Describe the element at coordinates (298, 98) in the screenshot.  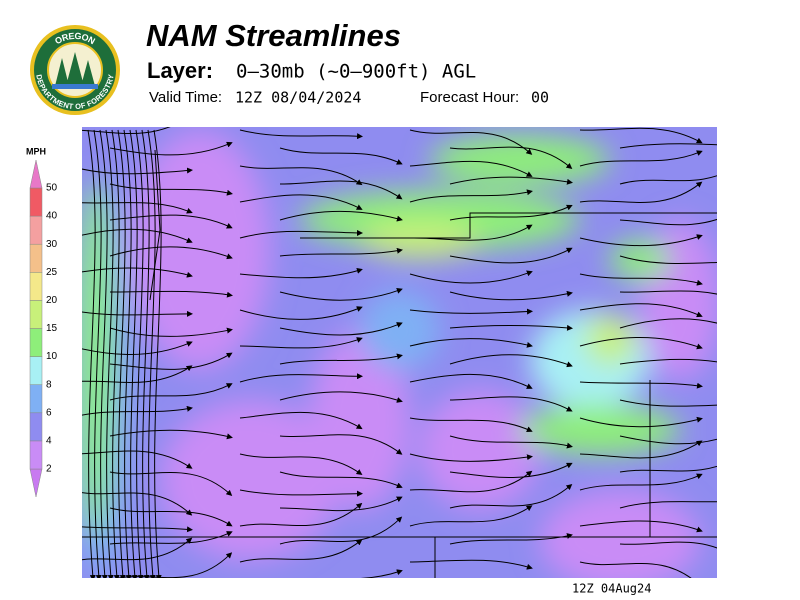
I see `valid-value: 12Z 08/04/2024` at that location.